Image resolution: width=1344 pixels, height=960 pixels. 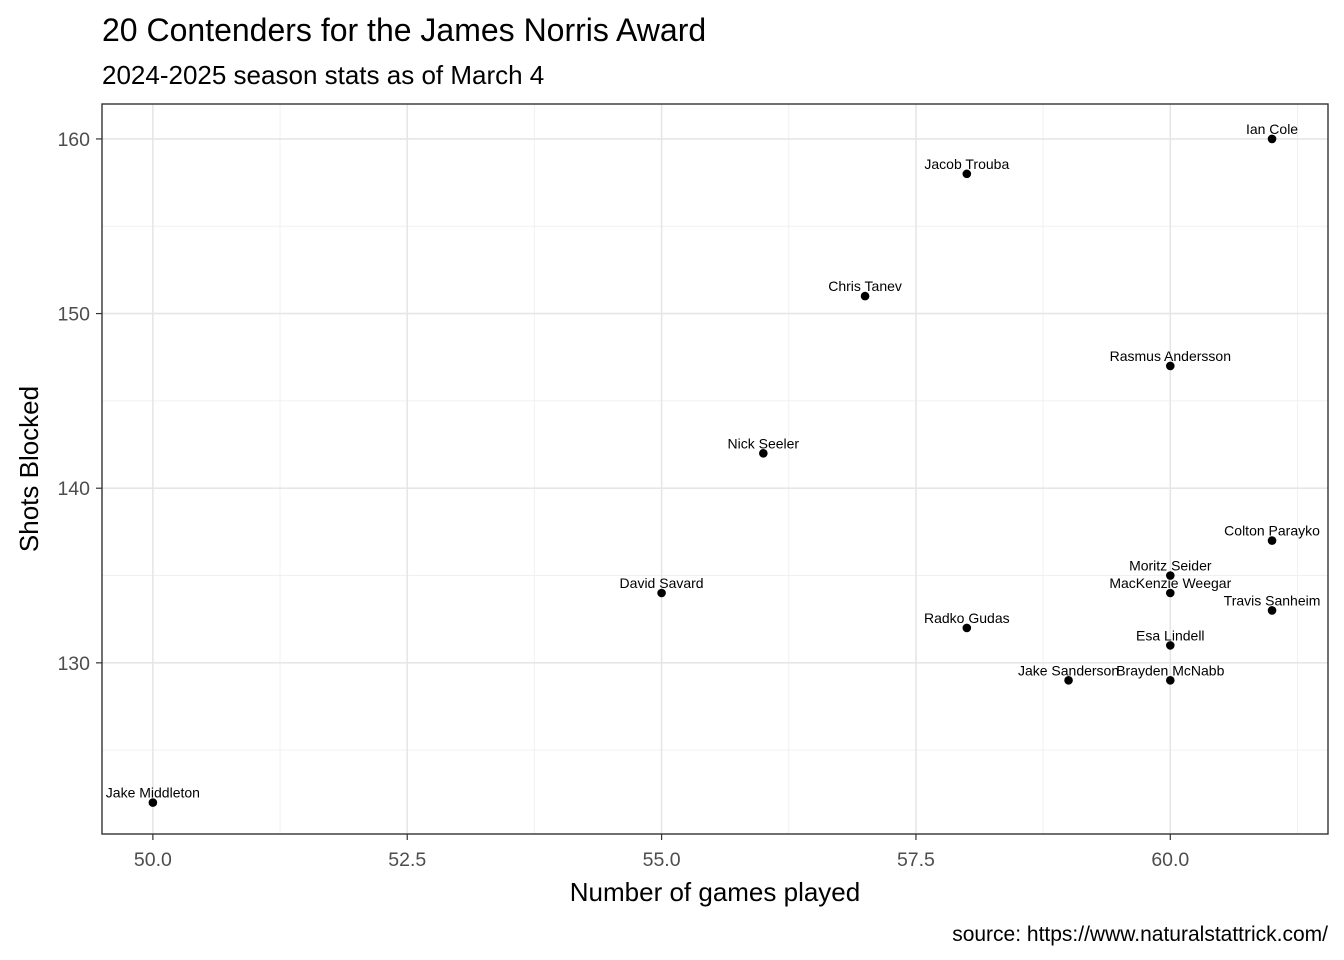 I want to click on point-label: Jake Sanderson, so click(x=1068, y=670).